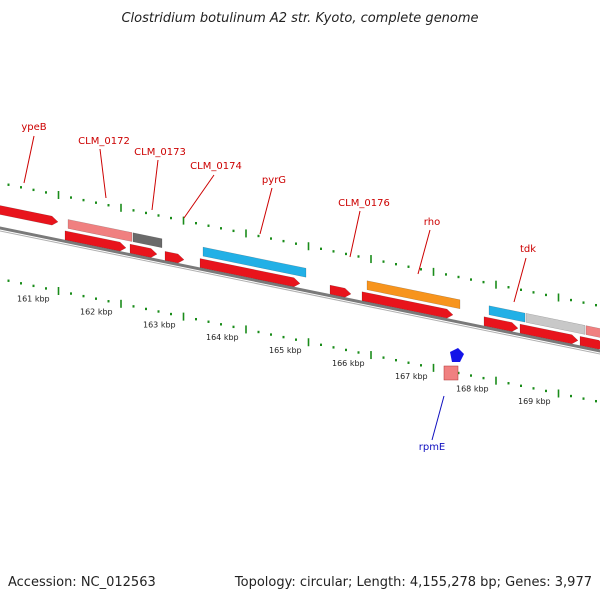  What do you see at coordinates (160, 152) in the screenshot?
I see `gene-label-clm0173: CLM_0173` at bounding box center [160, 152].